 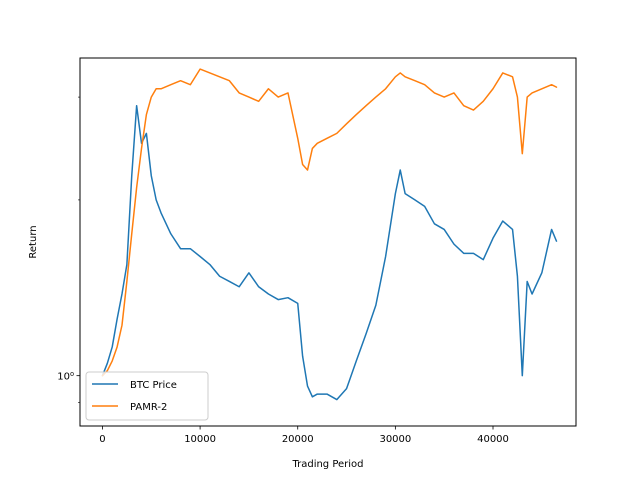 I want to click on y-axis-label: Return, so click(x=33, y=241).